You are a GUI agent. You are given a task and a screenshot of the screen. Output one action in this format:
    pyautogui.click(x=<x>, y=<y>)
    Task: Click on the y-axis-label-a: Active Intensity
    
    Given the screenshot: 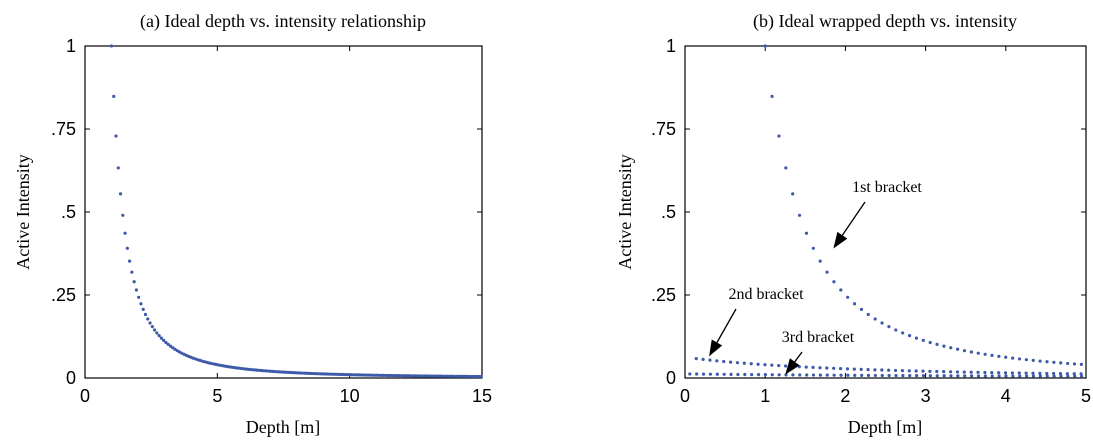 What is the action you would take?
    pyautogui.click(x=23, y=211)
    